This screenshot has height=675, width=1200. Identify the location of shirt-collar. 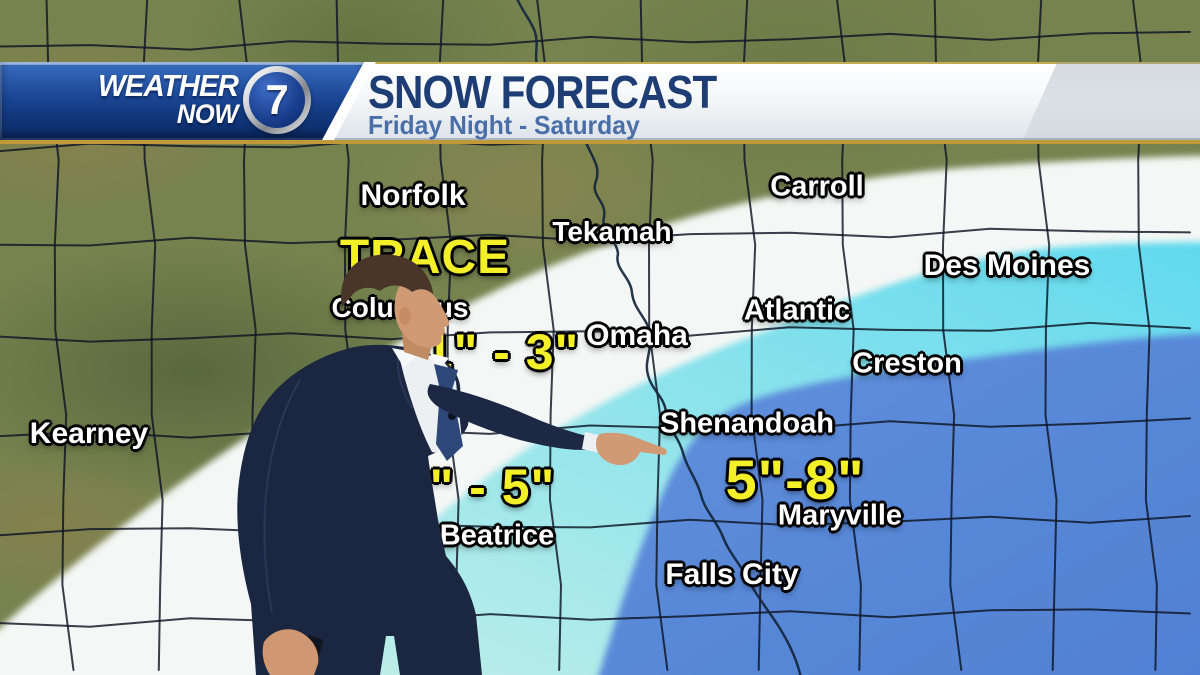
(420, 359).